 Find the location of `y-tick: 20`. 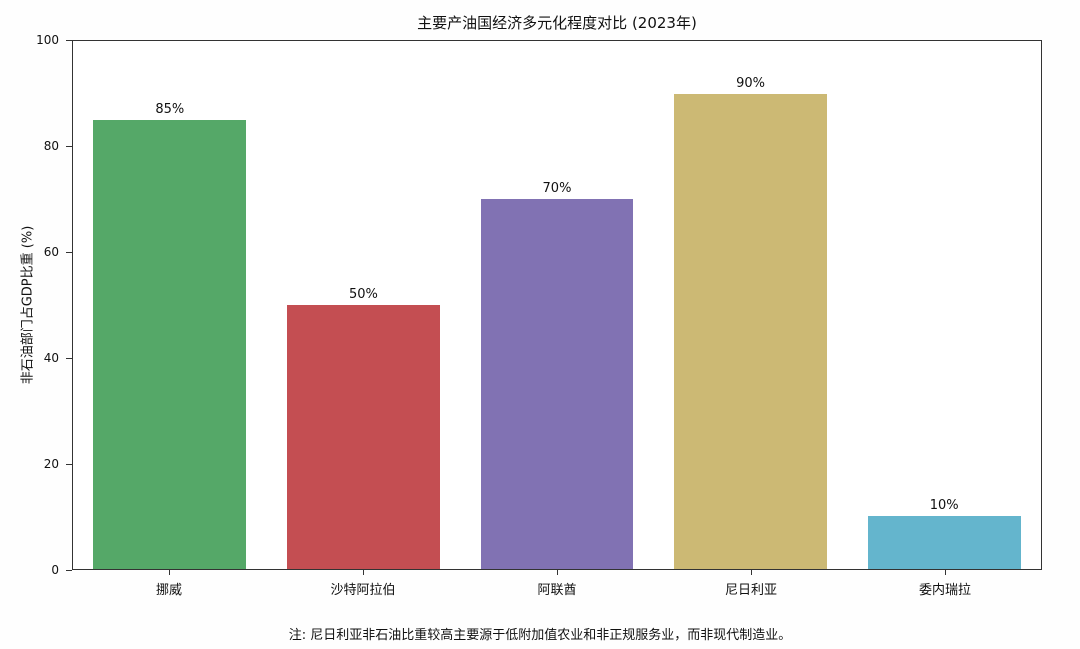

y-tick: 20 is located at coordinates (58, 464).